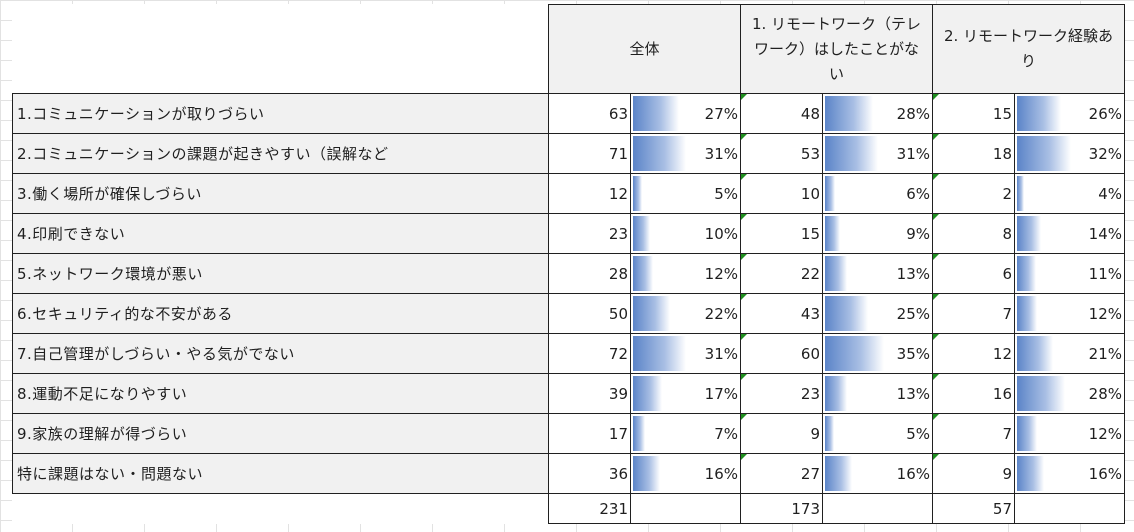 The height and width of the screenshot is (532, 1134). I want to click on count-remote: 15, so click(973, 113).